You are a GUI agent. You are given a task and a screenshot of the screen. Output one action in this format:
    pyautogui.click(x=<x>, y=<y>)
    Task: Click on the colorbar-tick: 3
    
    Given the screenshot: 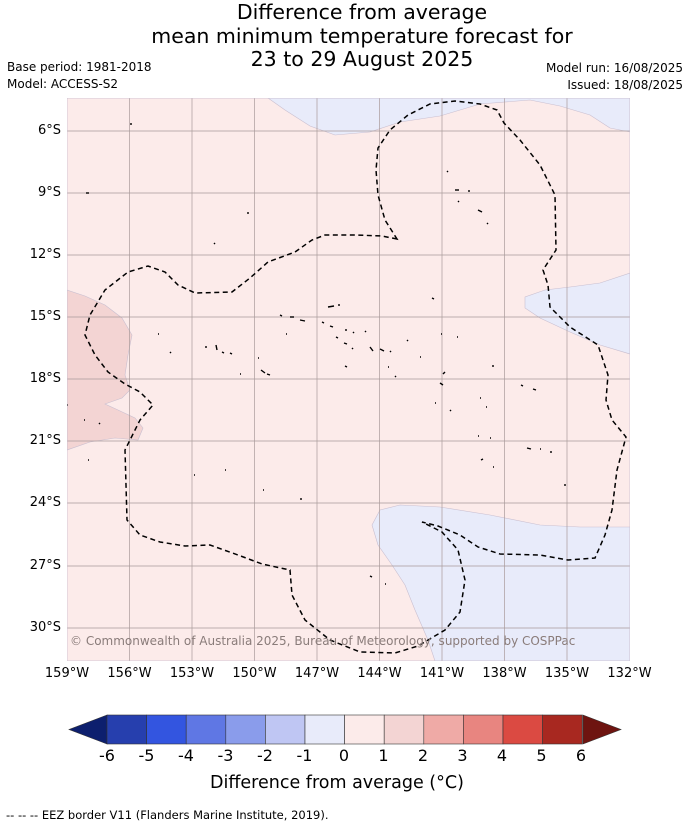 What is the action you would take?
    pyautogui.click(x=462, y=755)
    